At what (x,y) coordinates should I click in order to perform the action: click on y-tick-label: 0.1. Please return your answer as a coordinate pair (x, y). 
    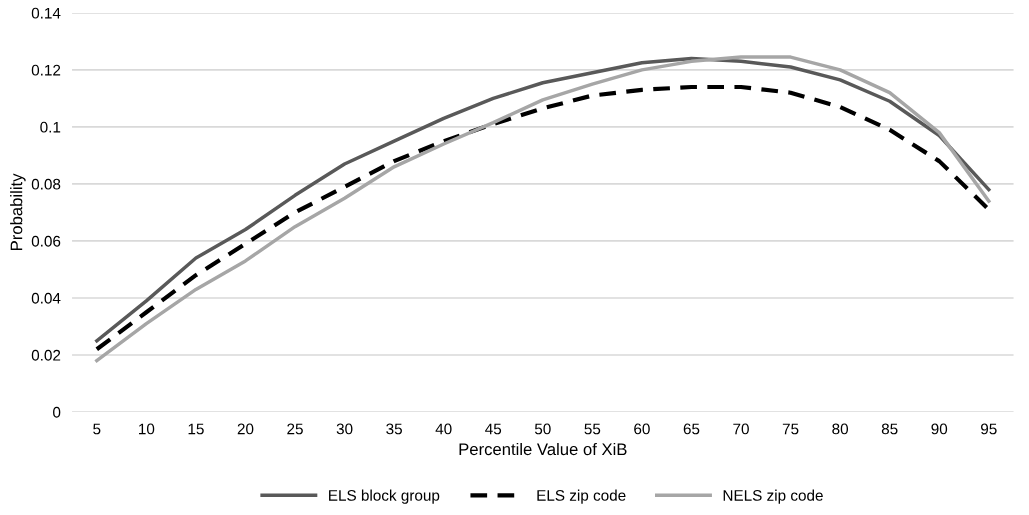
    Looking at the image, I should click on (50, 127).